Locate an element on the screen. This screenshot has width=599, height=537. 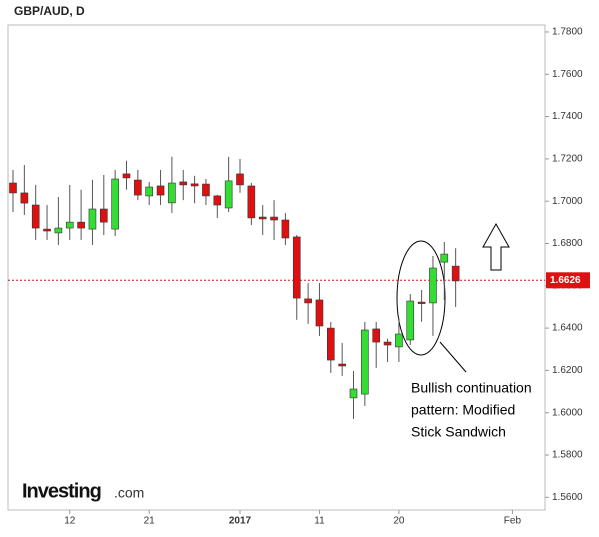
y-tick-label: 1.6200 is located at coordinates (567, 370).